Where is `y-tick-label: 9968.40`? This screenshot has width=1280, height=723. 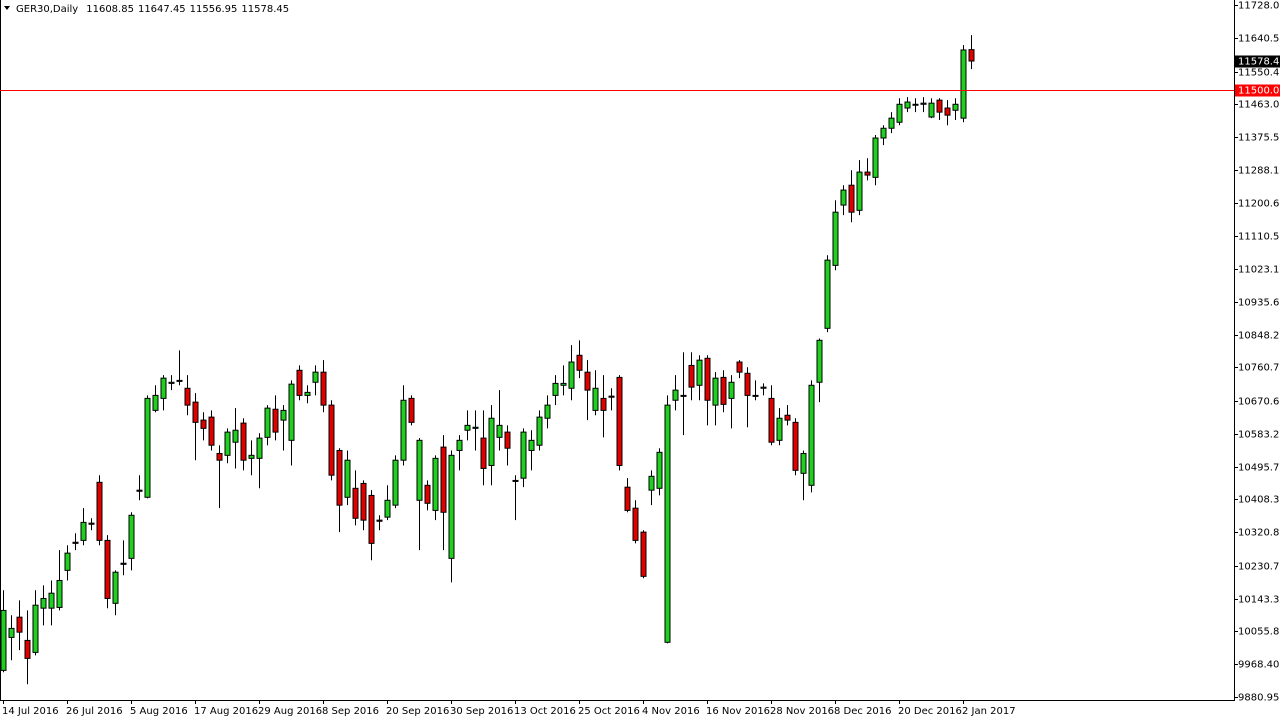
y-tick-label: 9968.40 is located at coordinates (1258, 665).